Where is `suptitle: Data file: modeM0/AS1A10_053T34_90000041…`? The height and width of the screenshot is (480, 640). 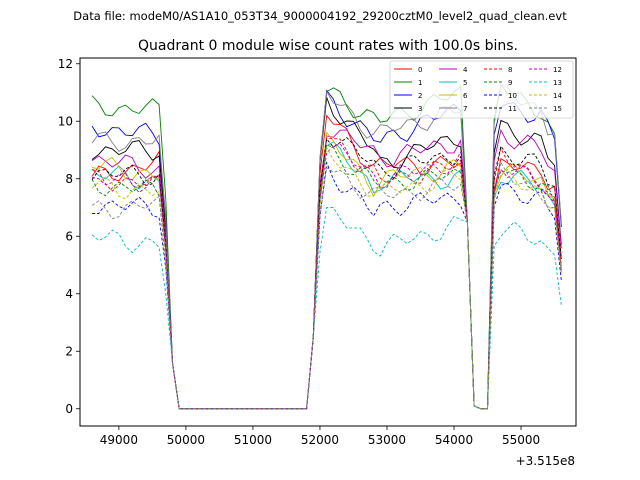 suptitle: Data file: modeM0/AS1A10_053T34_90000041… is located at coordinates (320, 16).